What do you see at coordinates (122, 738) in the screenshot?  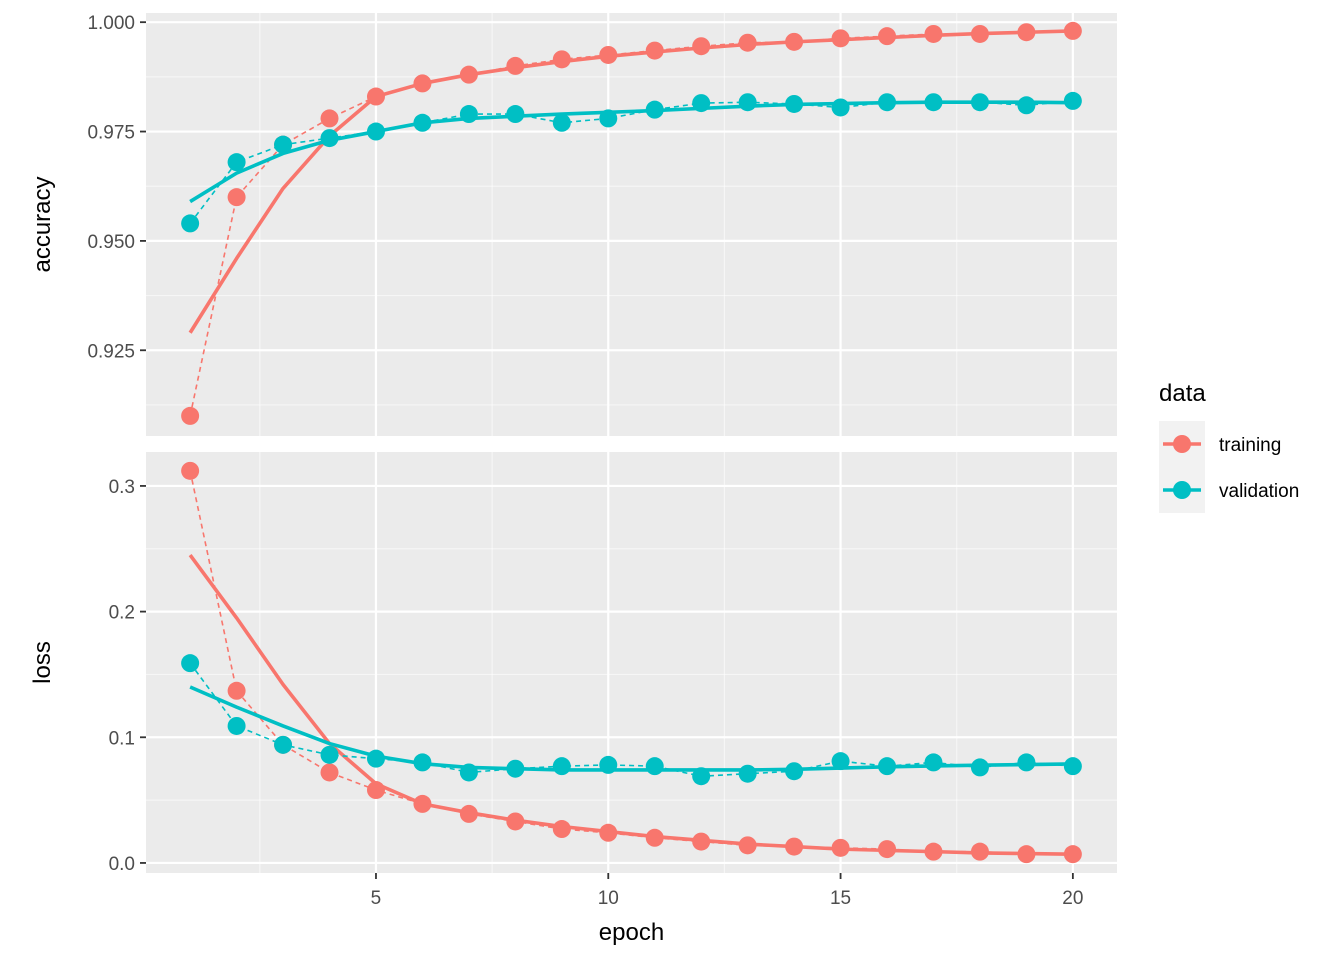 I see `y-tick-label: 0.1` at bounding box center [122, 738].